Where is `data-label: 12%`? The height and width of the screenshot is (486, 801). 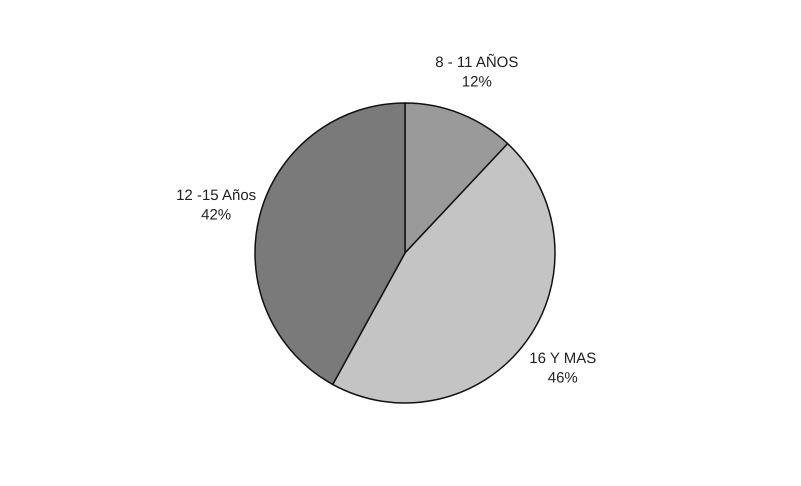 data-label: 12% is located at coordinates (477, 82).